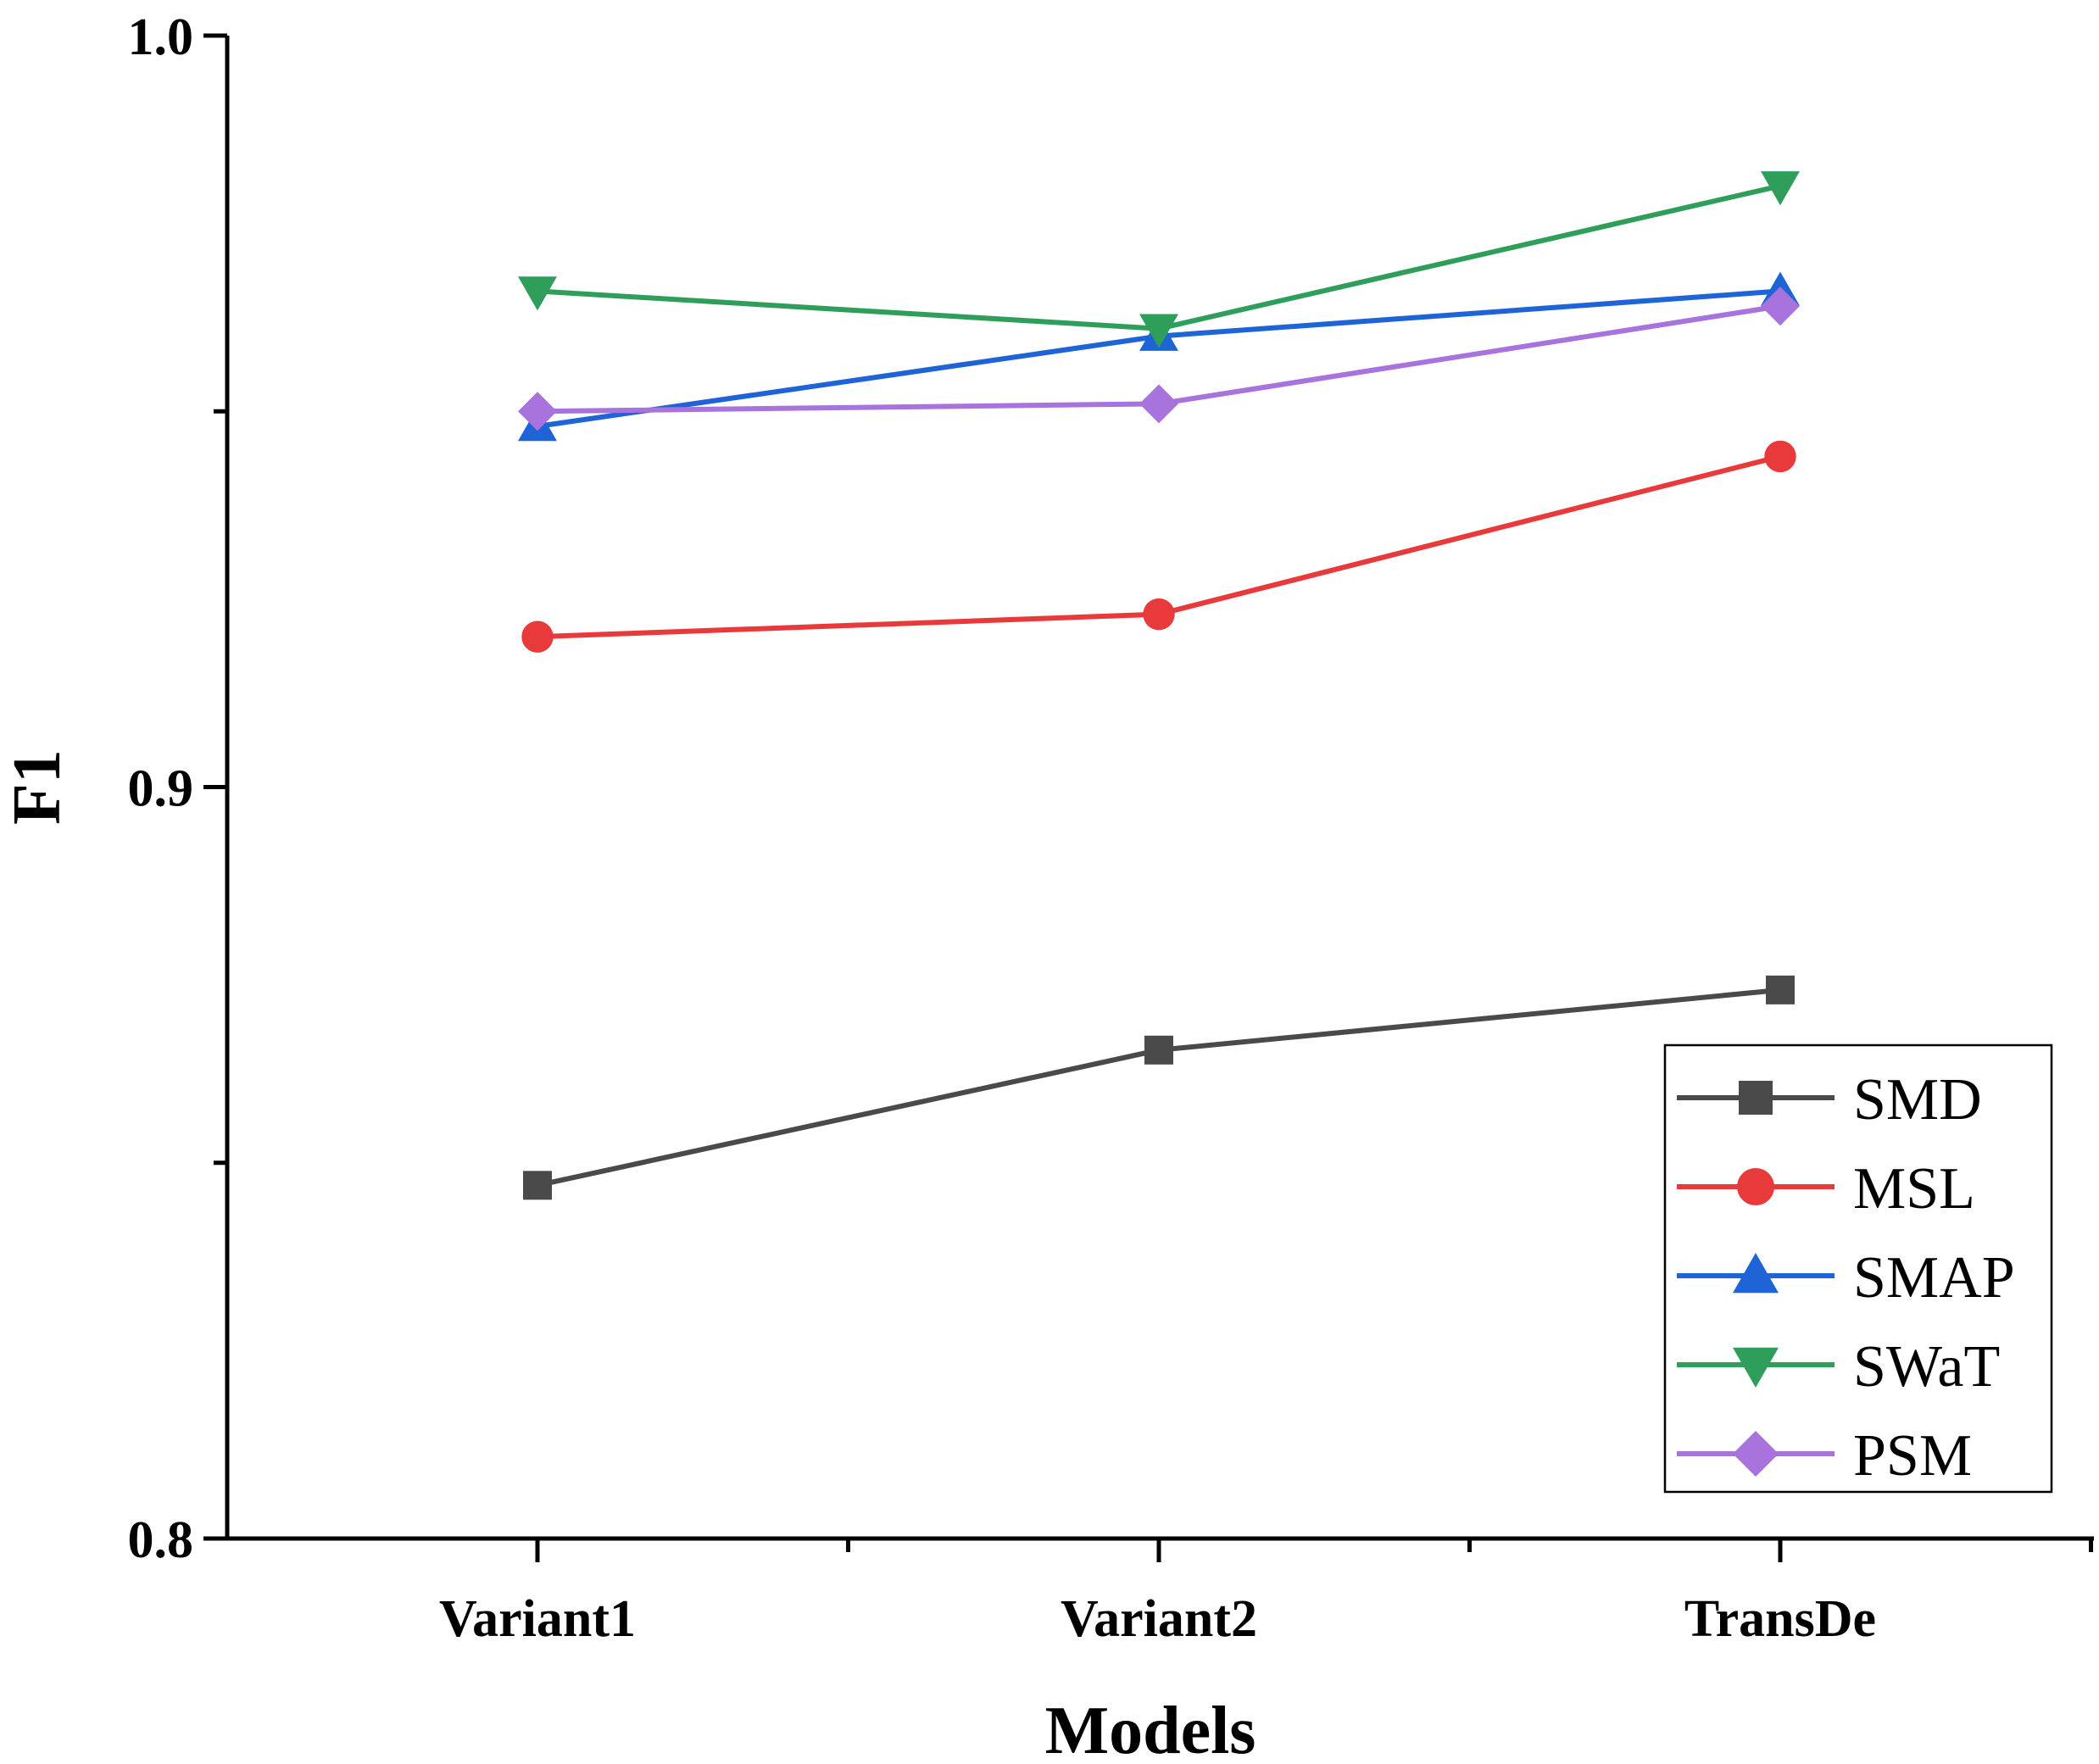 The height and width of the screenshot is (1764, 2099). What do you see at coordinates (1838, 1367) in the screenshot?
I see `legend-item: SWaT` at bounding box center [1838, 1367].